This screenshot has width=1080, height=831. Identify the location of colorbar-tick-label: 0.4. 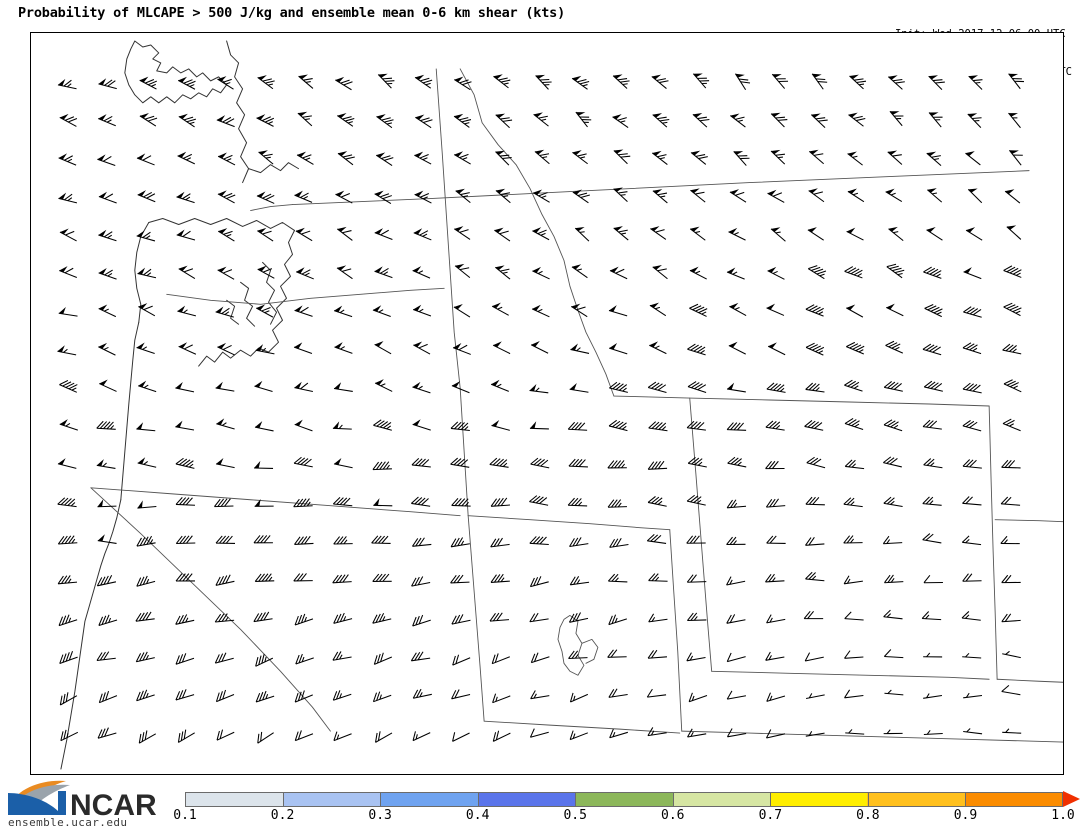
(477, 815).